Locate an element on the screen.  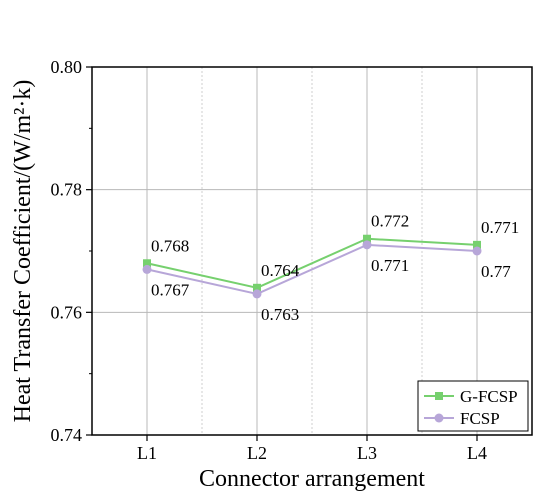
series-line-fcsp is located at coordinates (312, 269).